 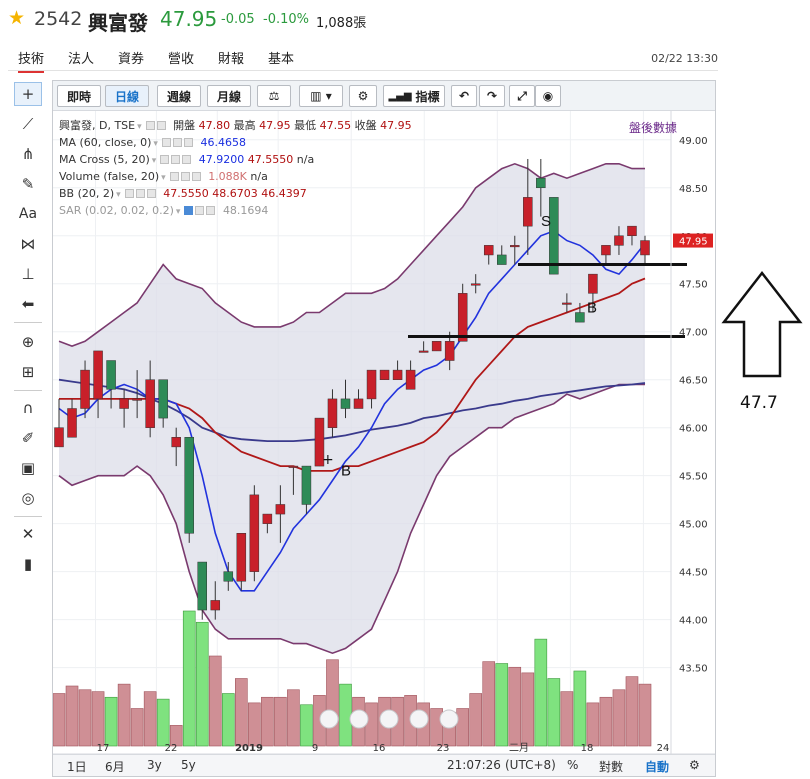 I want to click on ma60-line, so click(x=352, y=410).